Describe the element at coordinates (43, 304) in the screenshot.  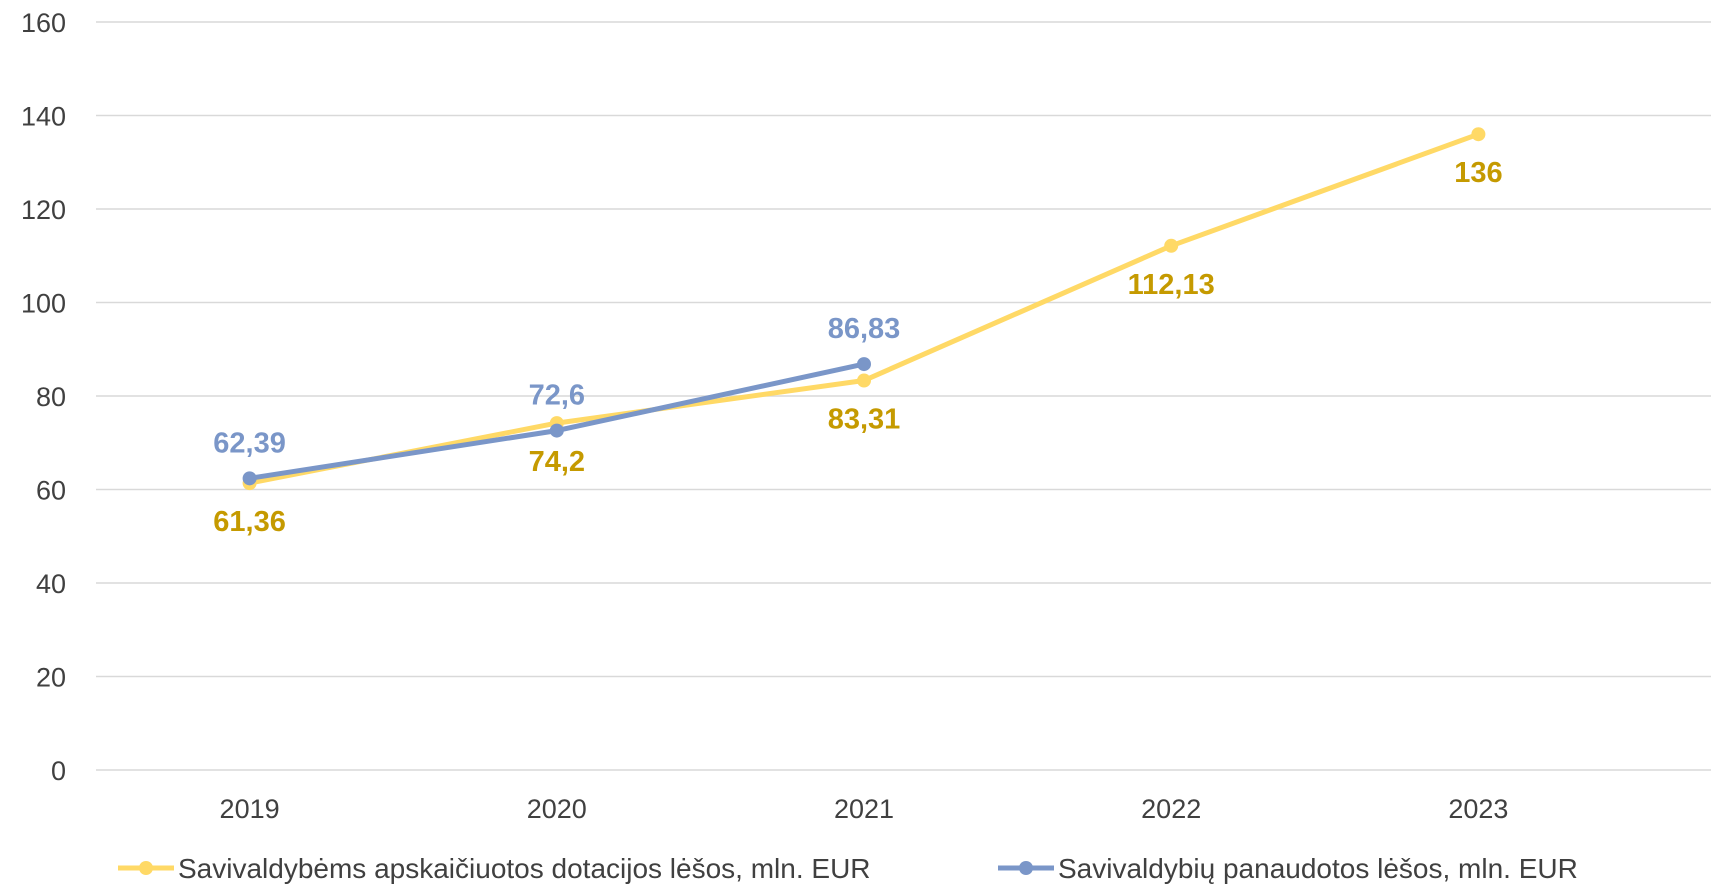
I see `y-tick-label: 100` at that location.